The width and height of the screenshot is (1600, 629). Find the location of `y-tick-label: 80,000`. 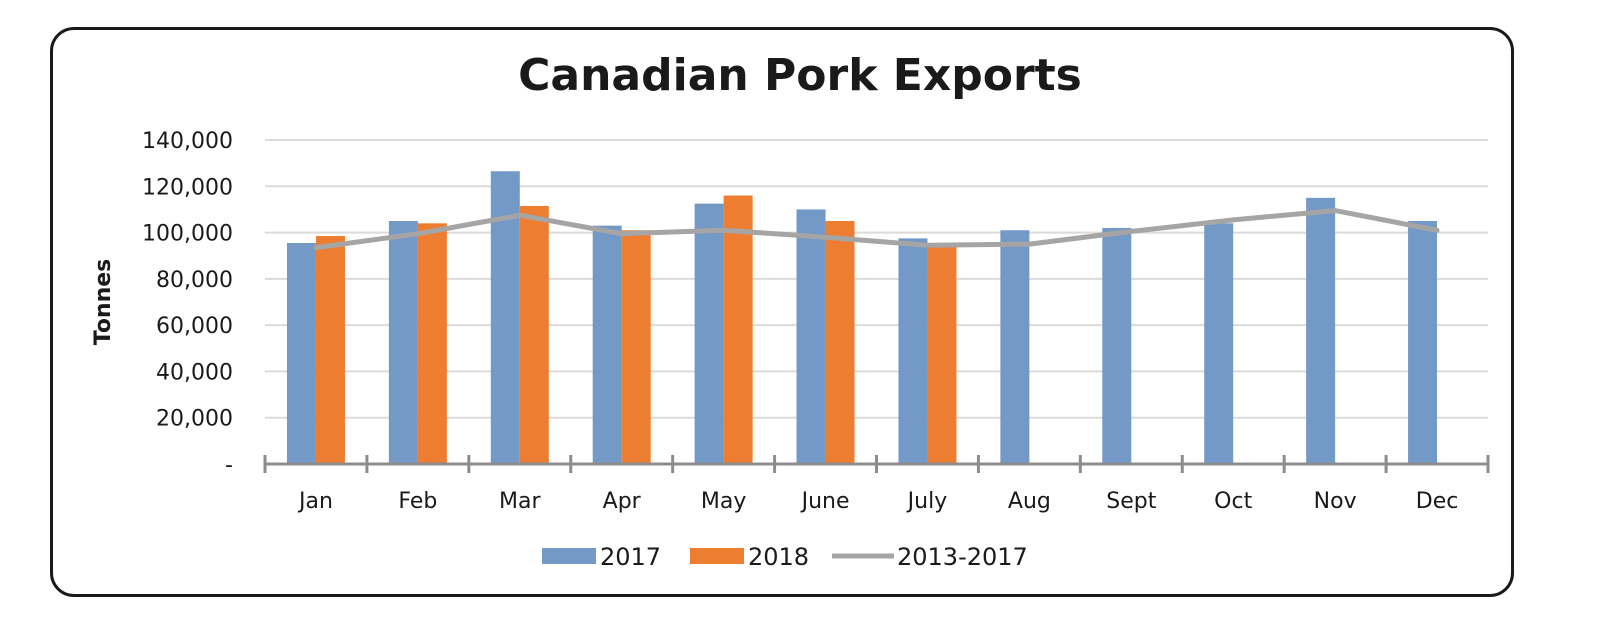

y-tick-label: 80,000 is located at coordinates (194, 280).